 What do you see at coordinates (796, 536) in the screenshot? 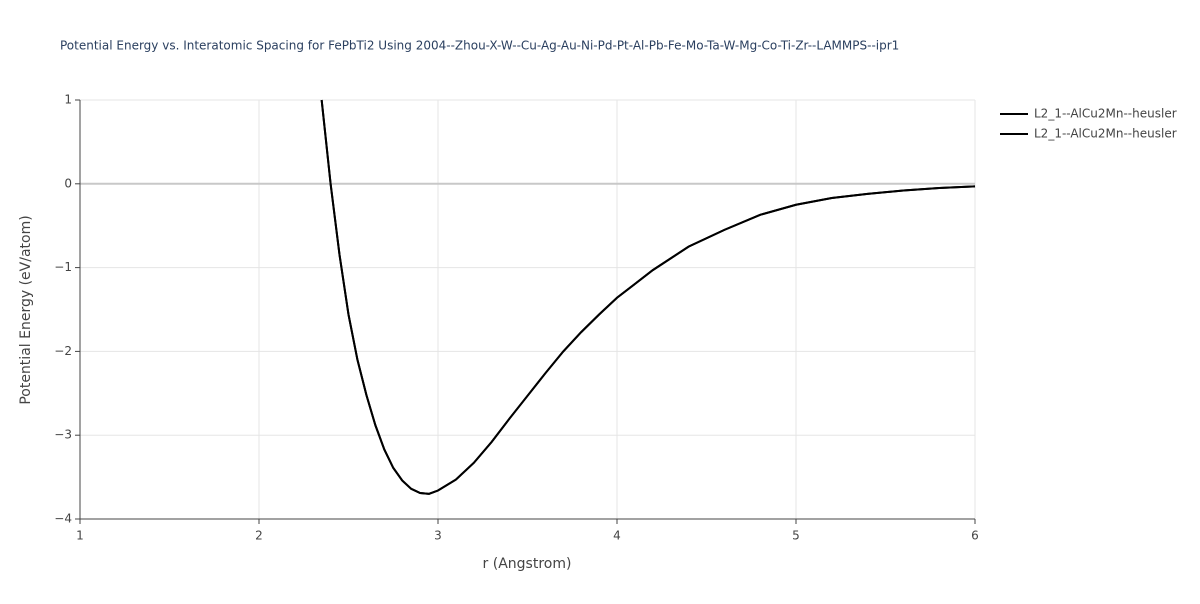
I see `x-tick-label: 5` at bounding box center [796, 536].